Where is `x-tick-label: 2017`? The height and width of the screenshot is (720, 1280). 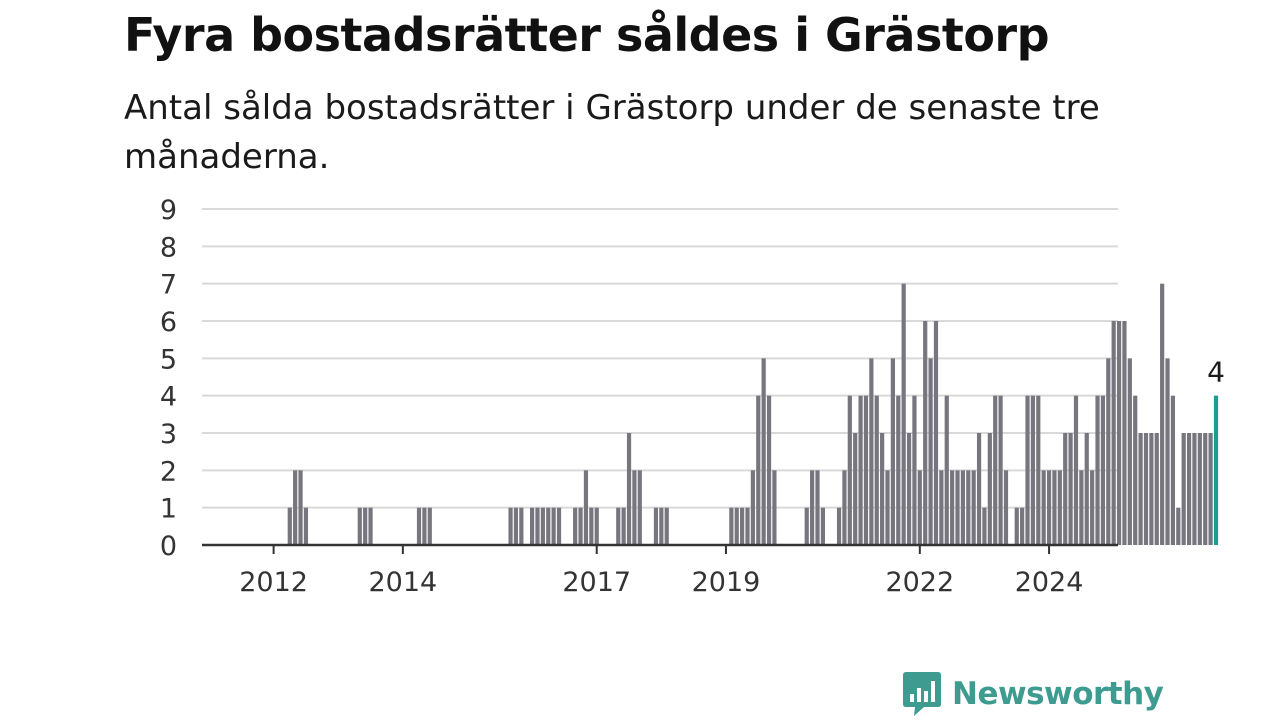
x-tick-label: 2017 is located at coordinates (596, 582).